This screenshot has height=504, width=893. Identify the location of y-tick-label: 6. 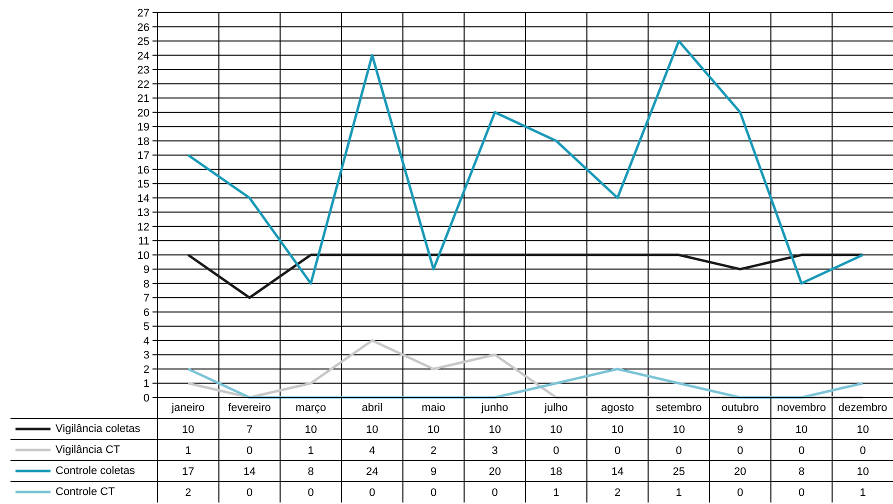
(146, 312).